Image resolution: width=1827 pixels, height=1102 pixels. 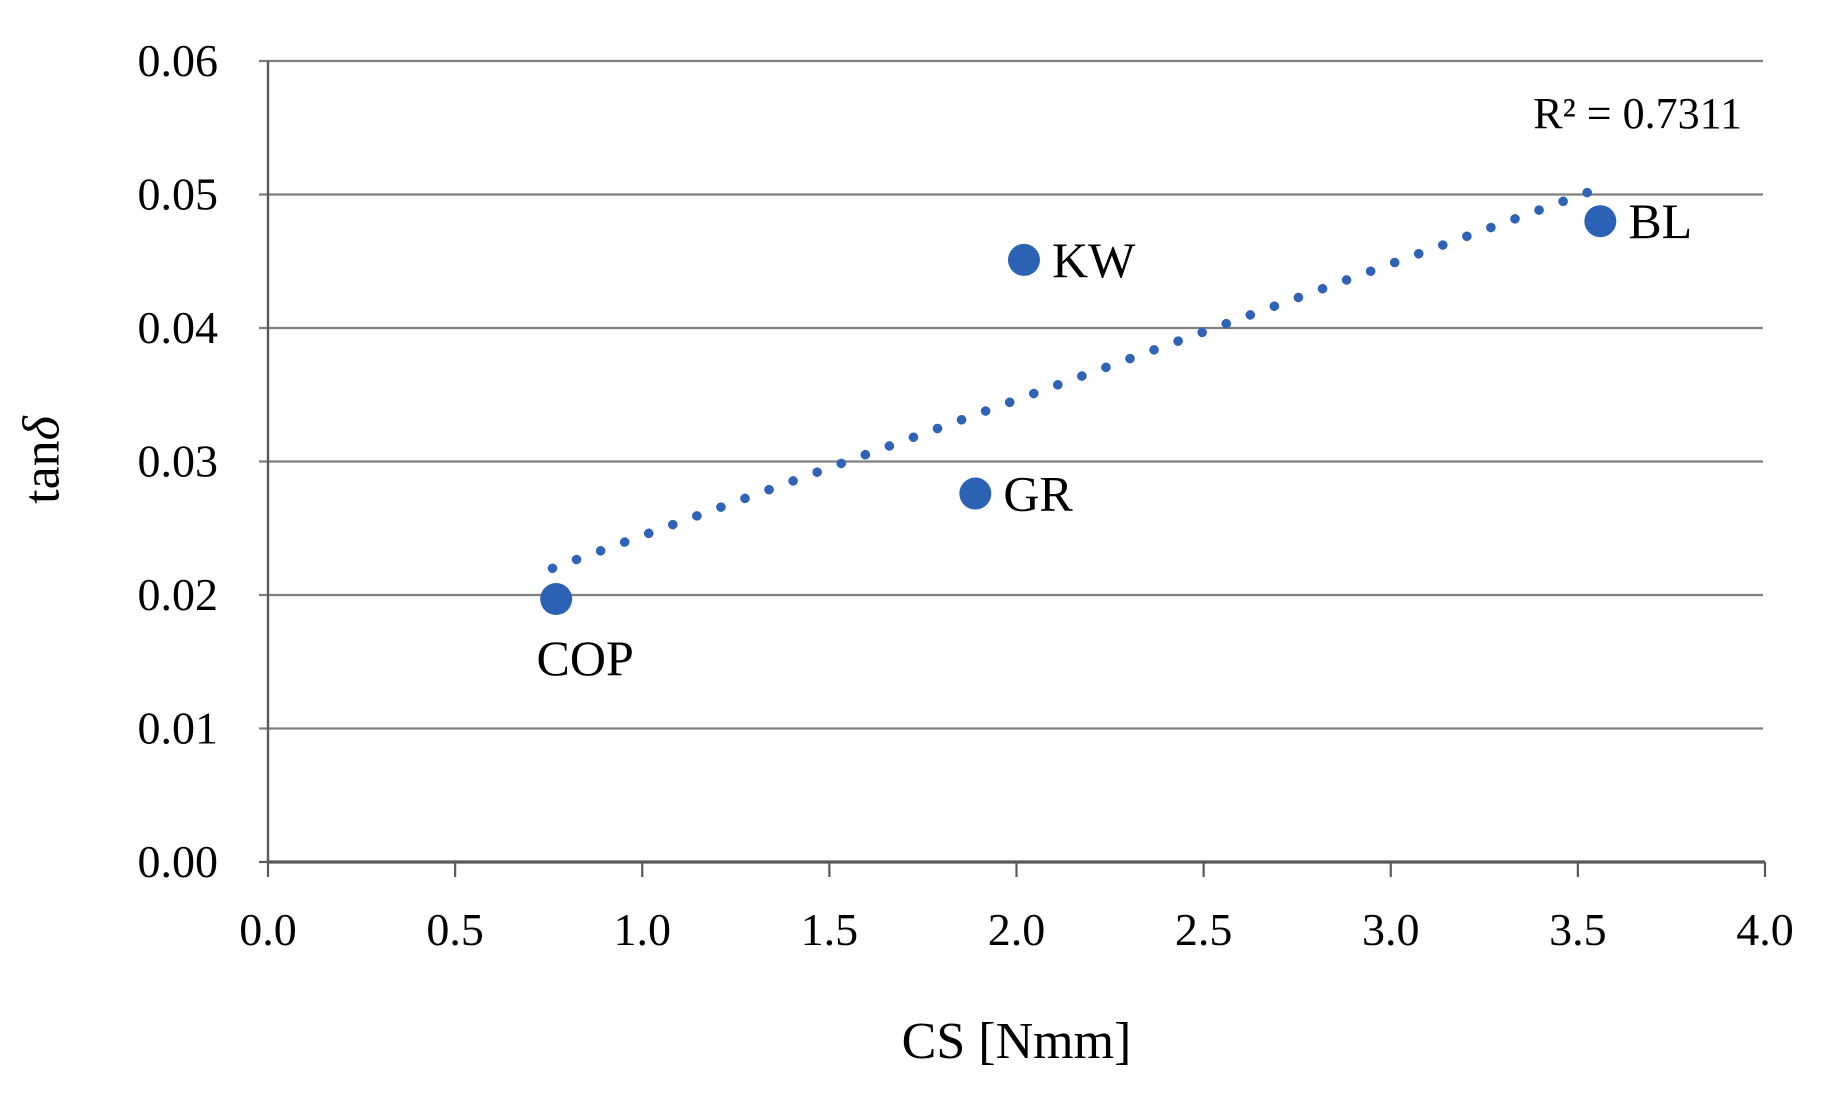 What do you see at coordinates (585, 658) in the screenshot?
I see `data-point-label: COP` at bounding box center [585, 658].